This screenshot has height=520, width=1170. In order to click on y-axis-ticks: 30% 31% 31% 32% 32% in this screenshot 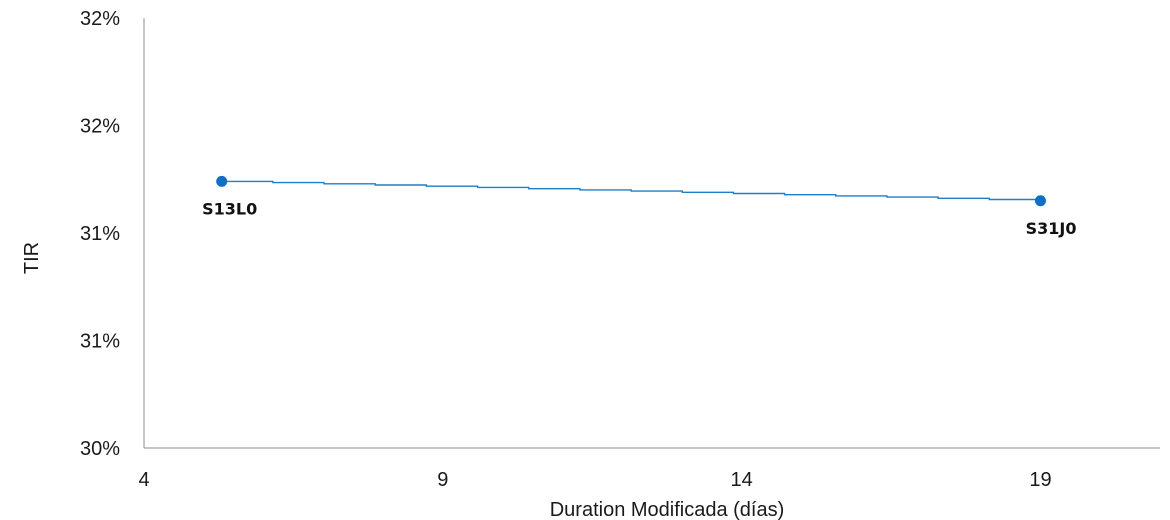, I will do `click(100, 234)`.